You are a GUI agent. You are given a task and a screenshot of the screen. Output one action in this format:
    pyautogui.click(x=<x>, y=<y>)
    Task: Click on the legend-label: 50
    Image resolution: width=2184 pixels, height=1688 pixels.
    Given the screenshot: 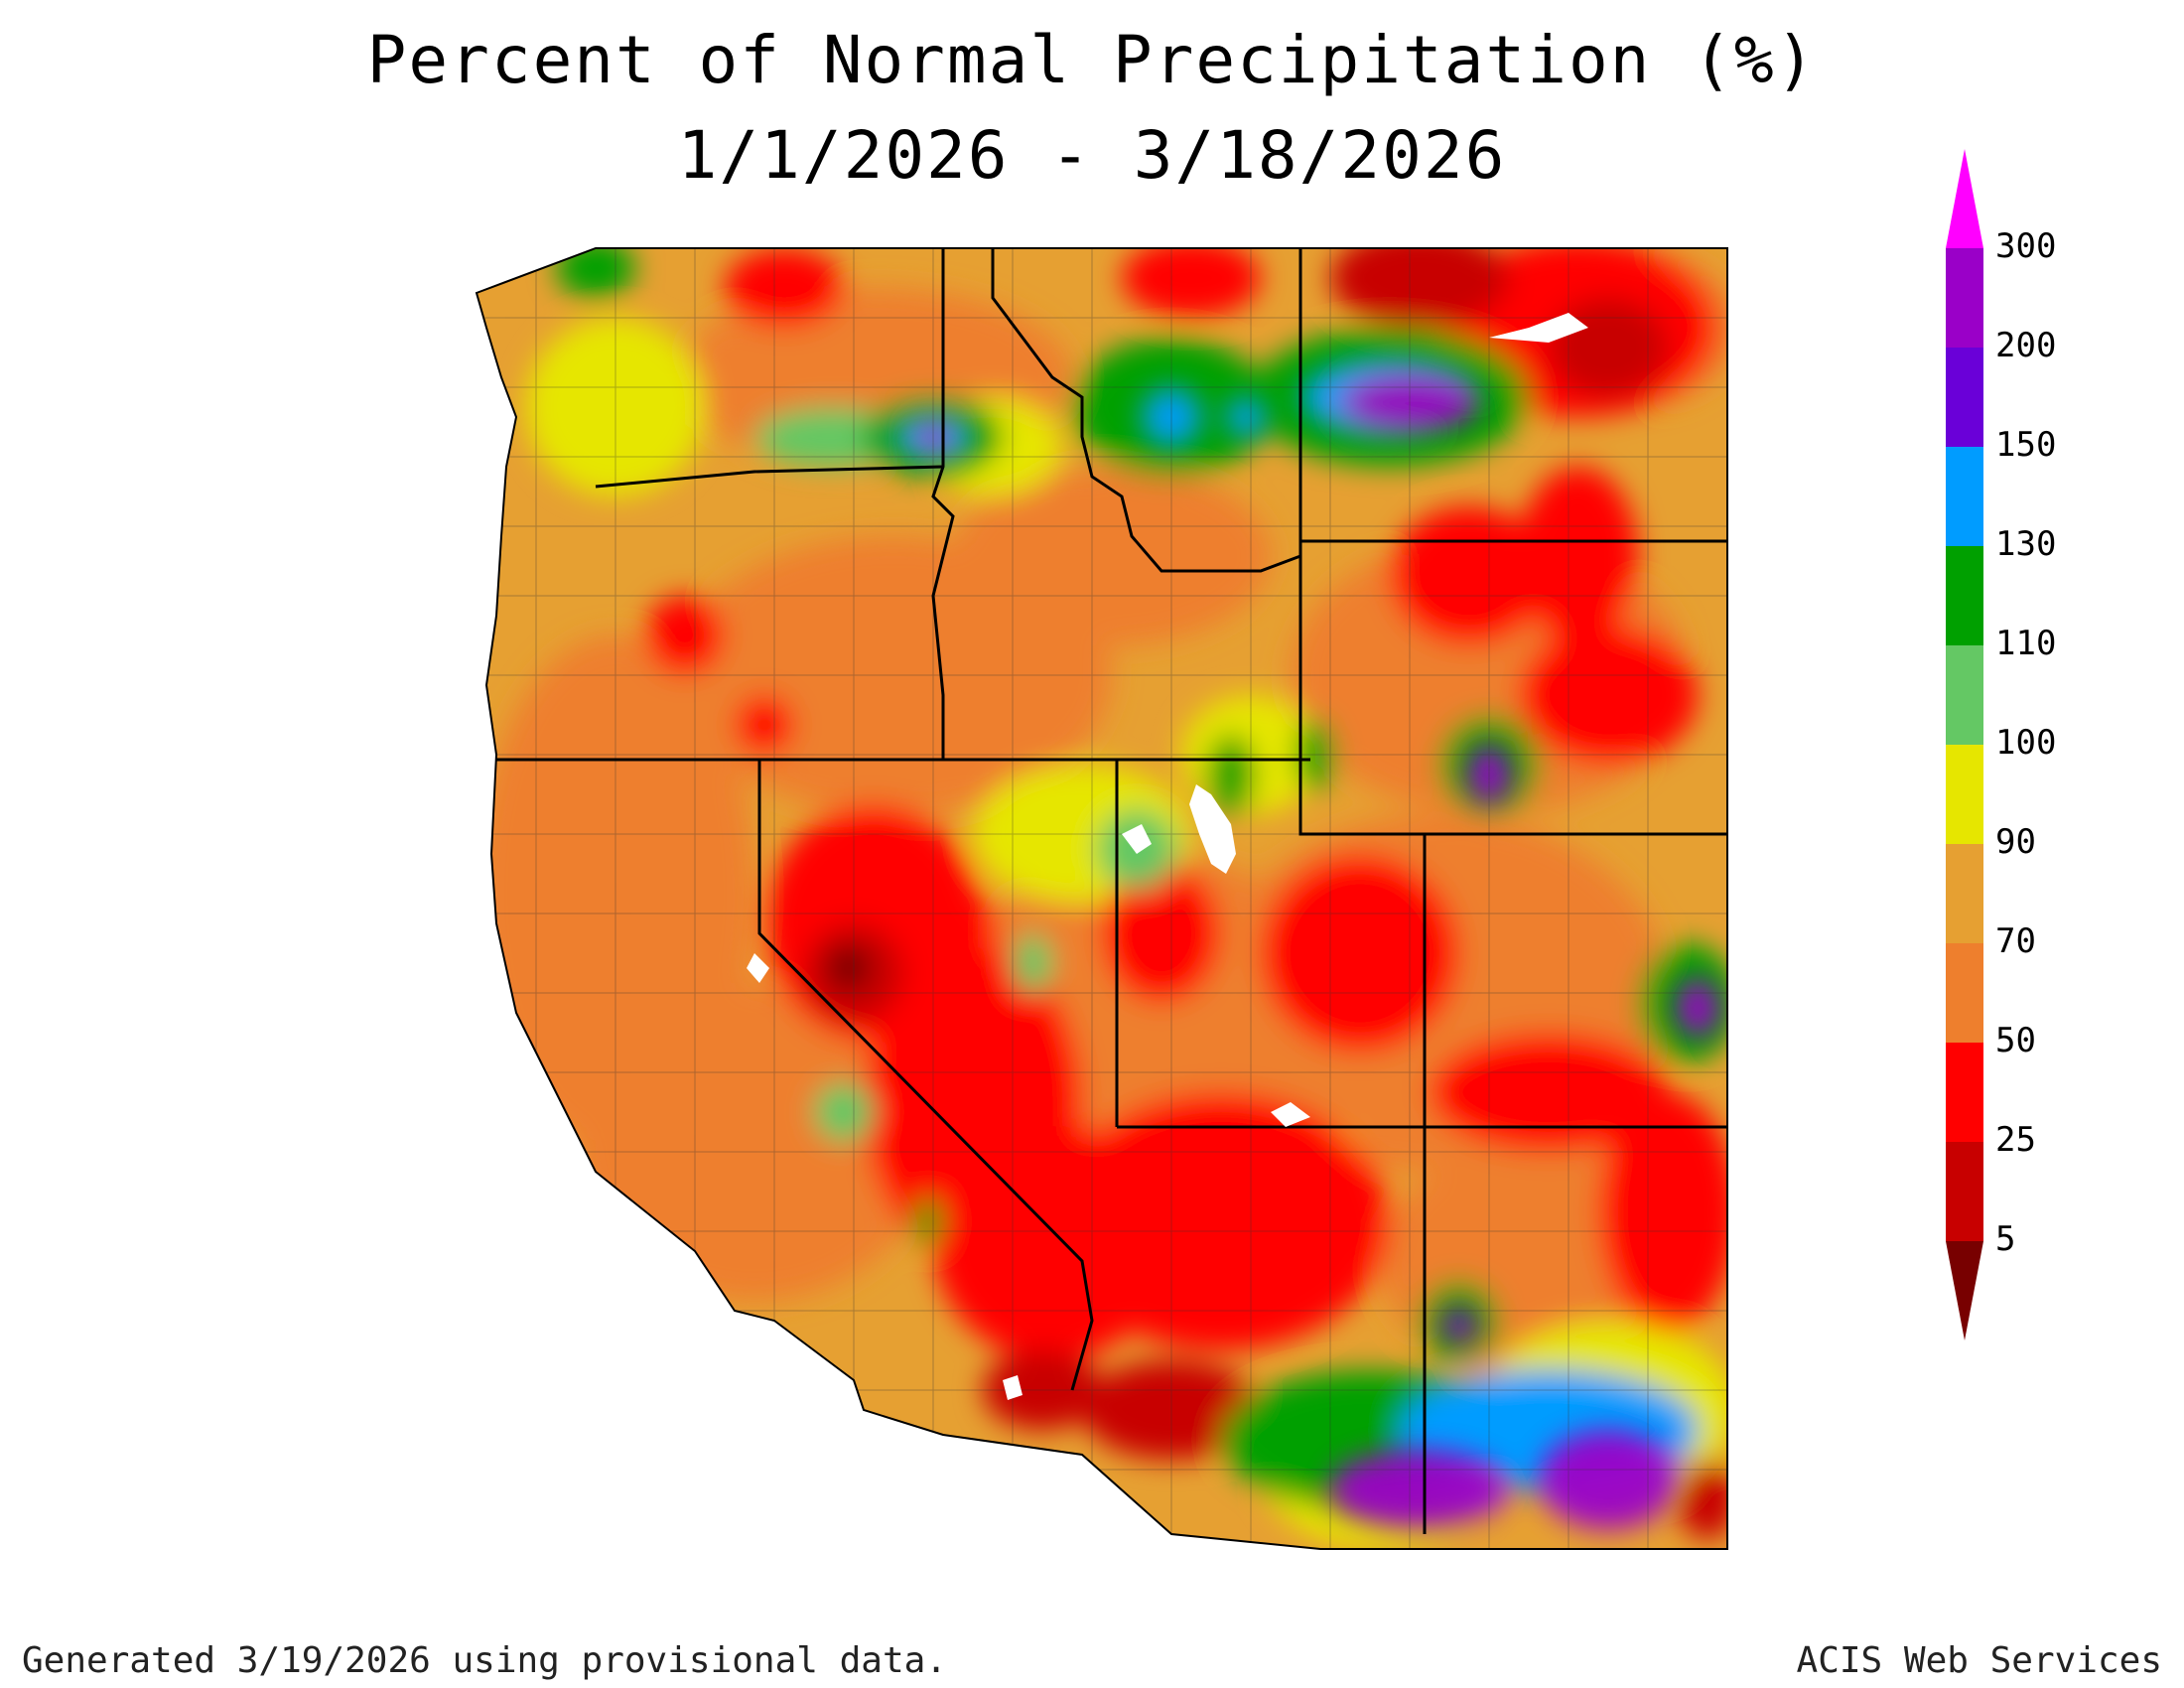 What is the action you would take?
    pyautogui.click(x=2015, y=1040)
    